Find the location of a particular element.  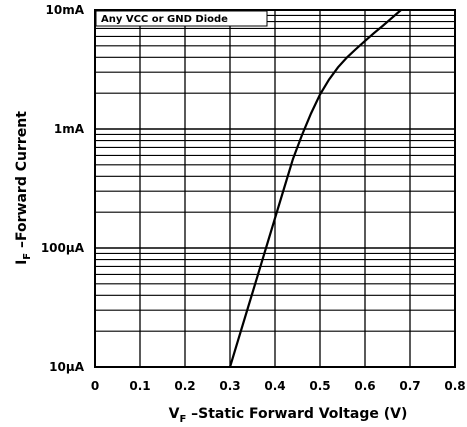

x-tick-label: 0.7 is located at coordinates (409, 386).